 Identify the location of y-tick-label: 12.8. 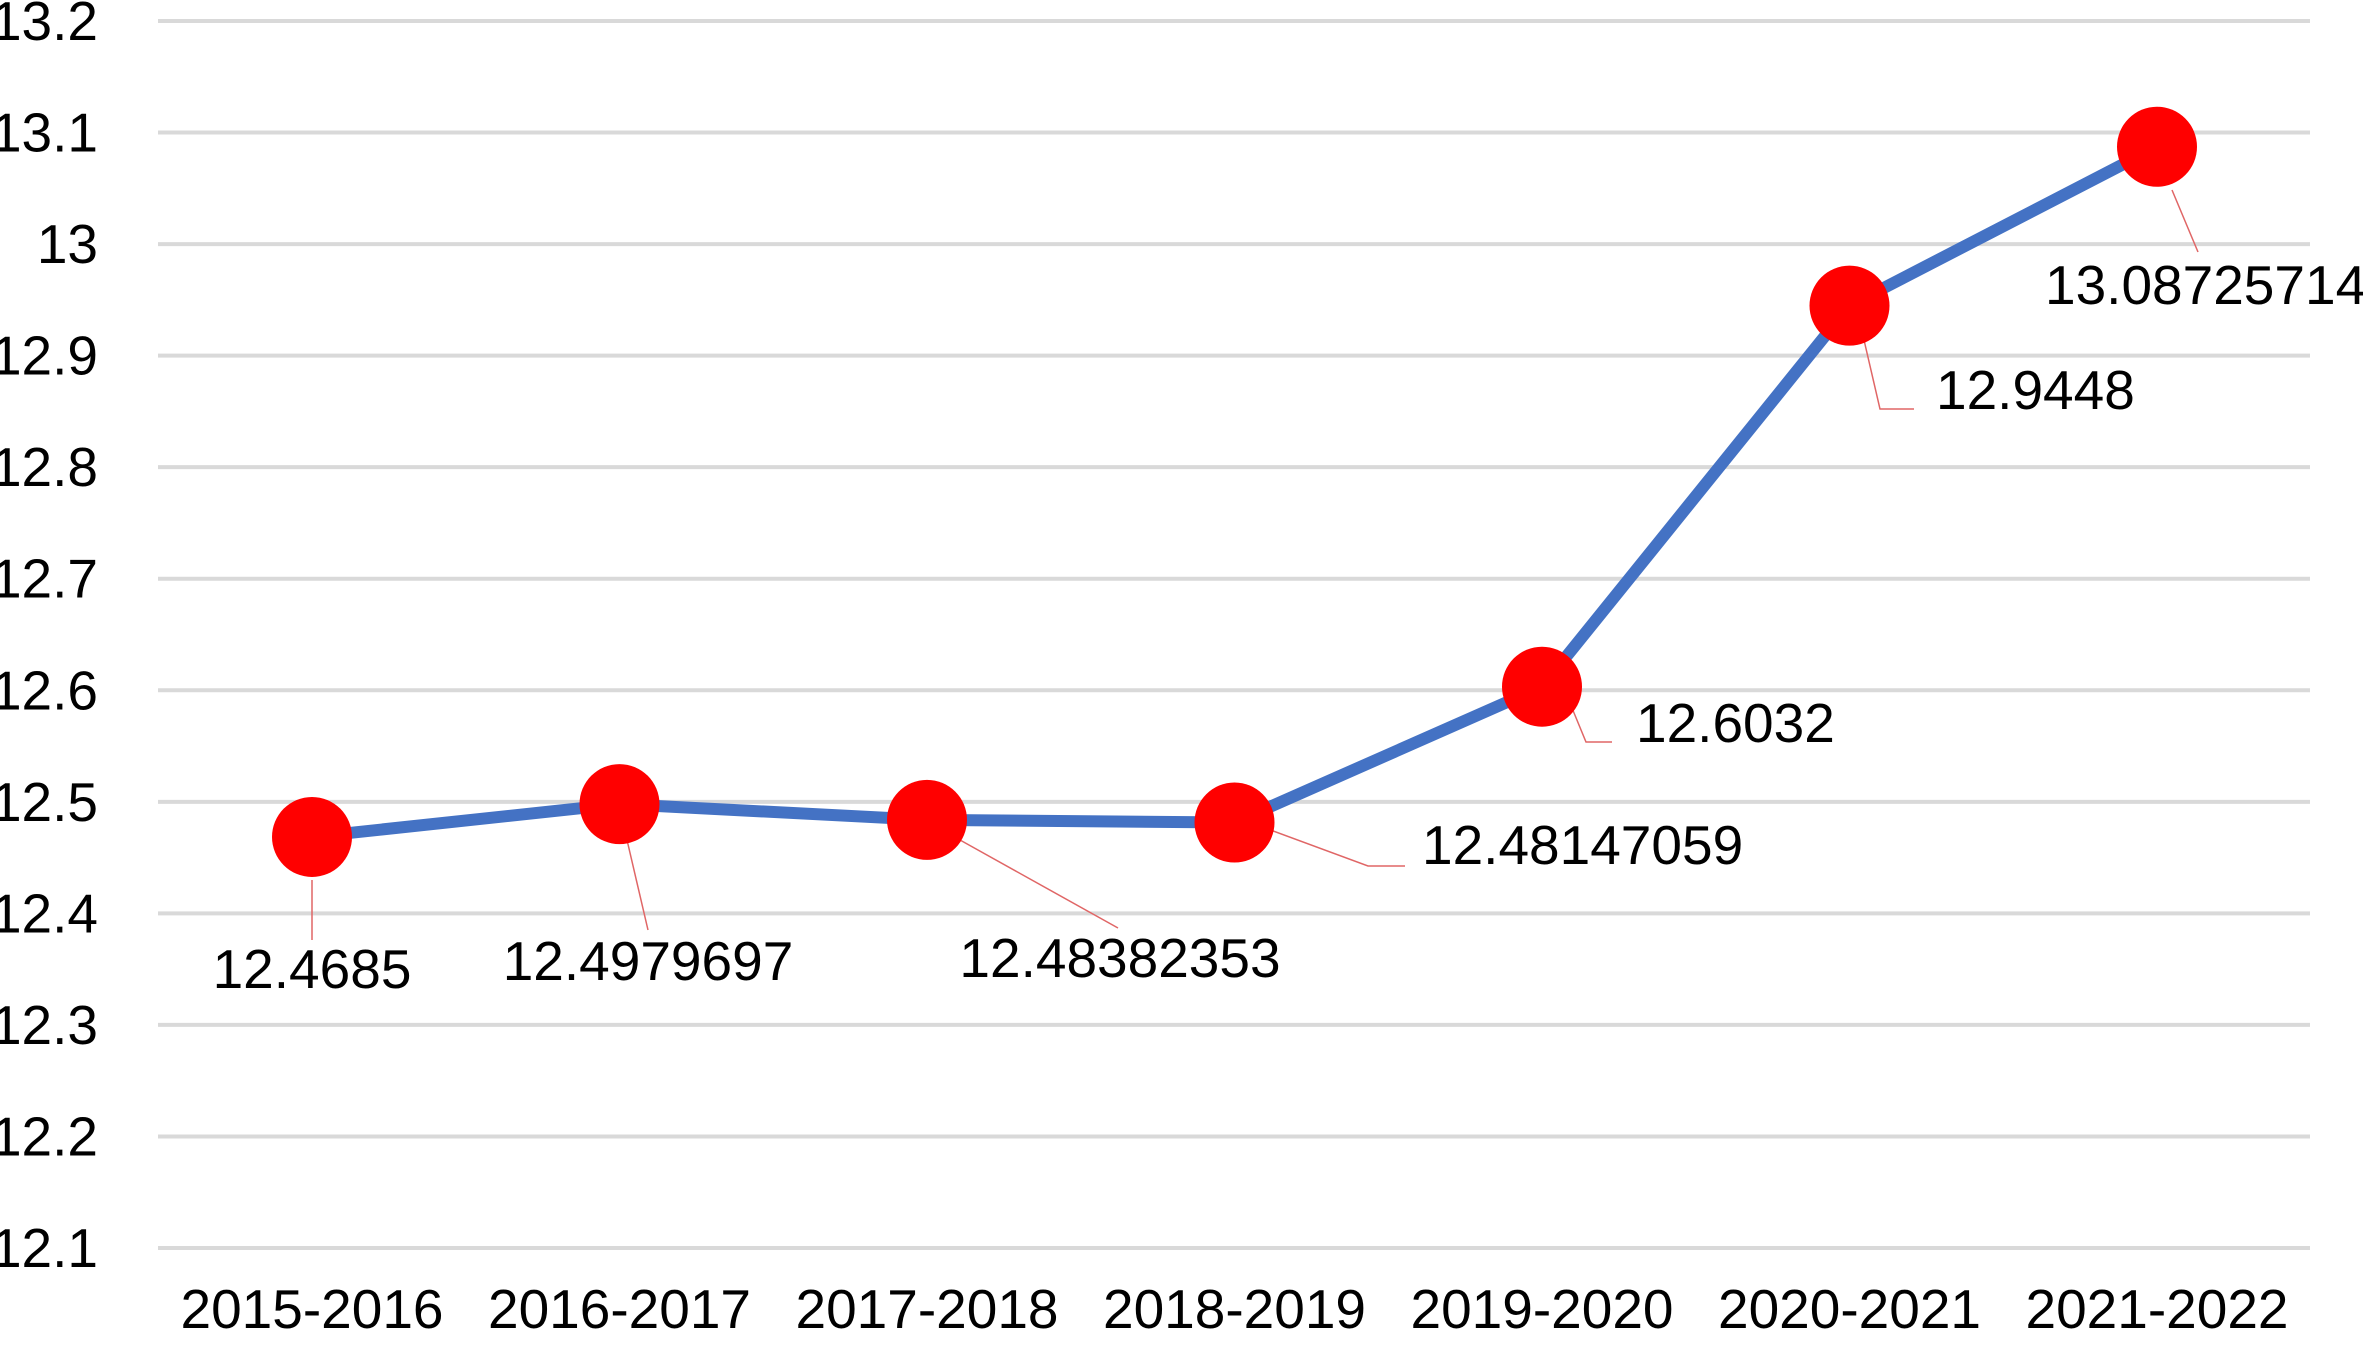
(49, 467).